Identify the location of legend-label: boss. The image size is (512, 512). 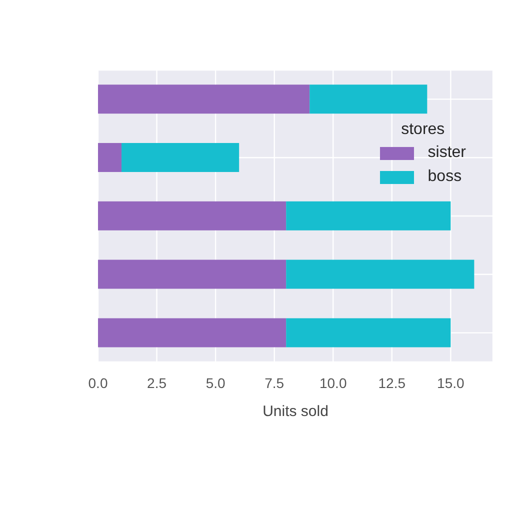
(445, 177).